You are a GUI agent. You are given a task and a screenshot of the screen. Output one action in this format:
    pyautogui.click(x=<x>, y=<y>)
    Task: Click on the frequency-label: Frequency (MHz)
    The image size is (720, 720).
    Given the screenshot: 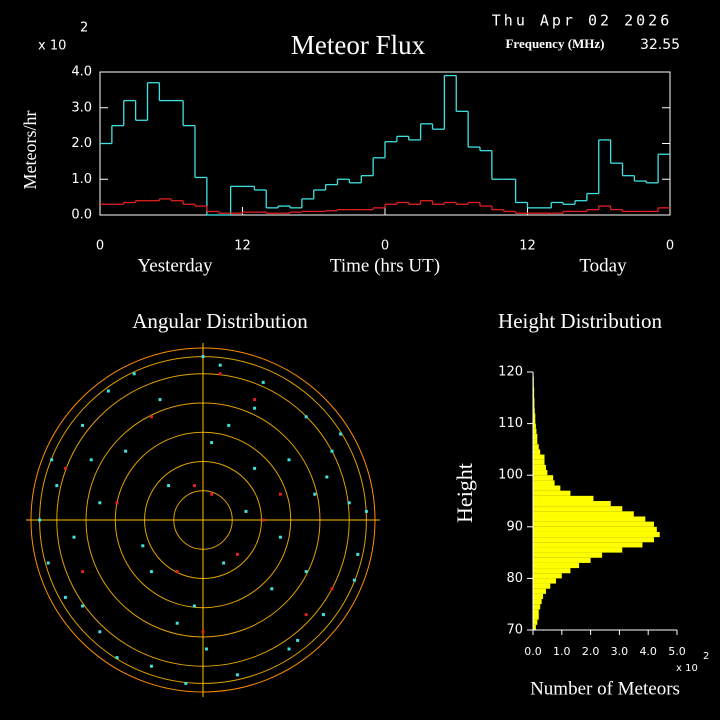 What is the action you would take?
    pyautogui.click(x=554, y=43)
    